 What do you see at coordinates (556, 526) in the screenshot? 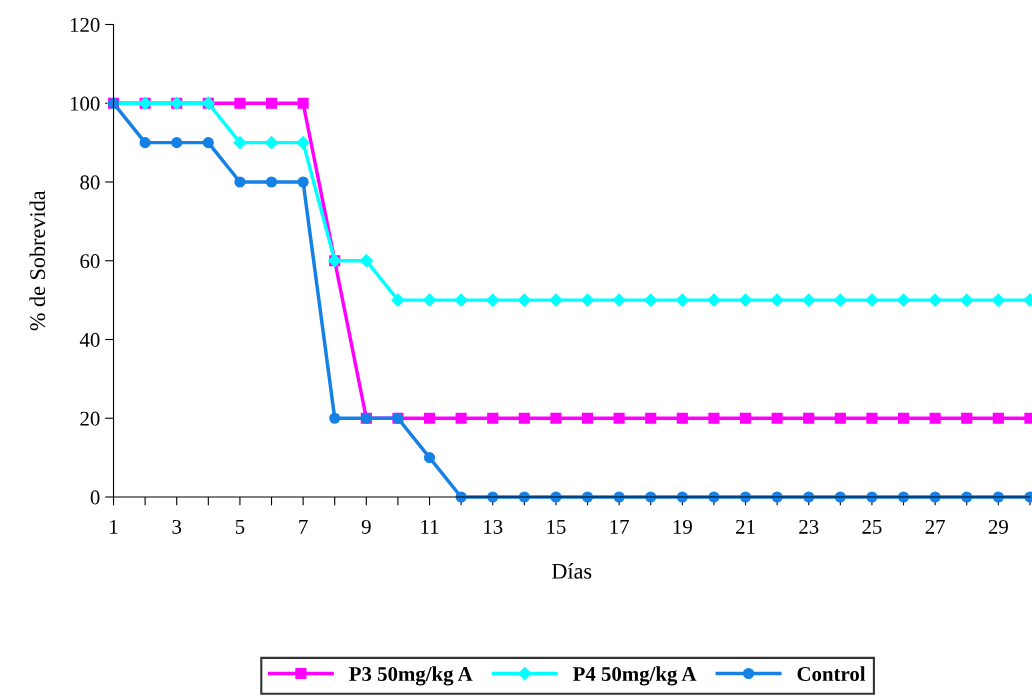
I see `x-tick-label: 15` at bounding box center [556, 526].